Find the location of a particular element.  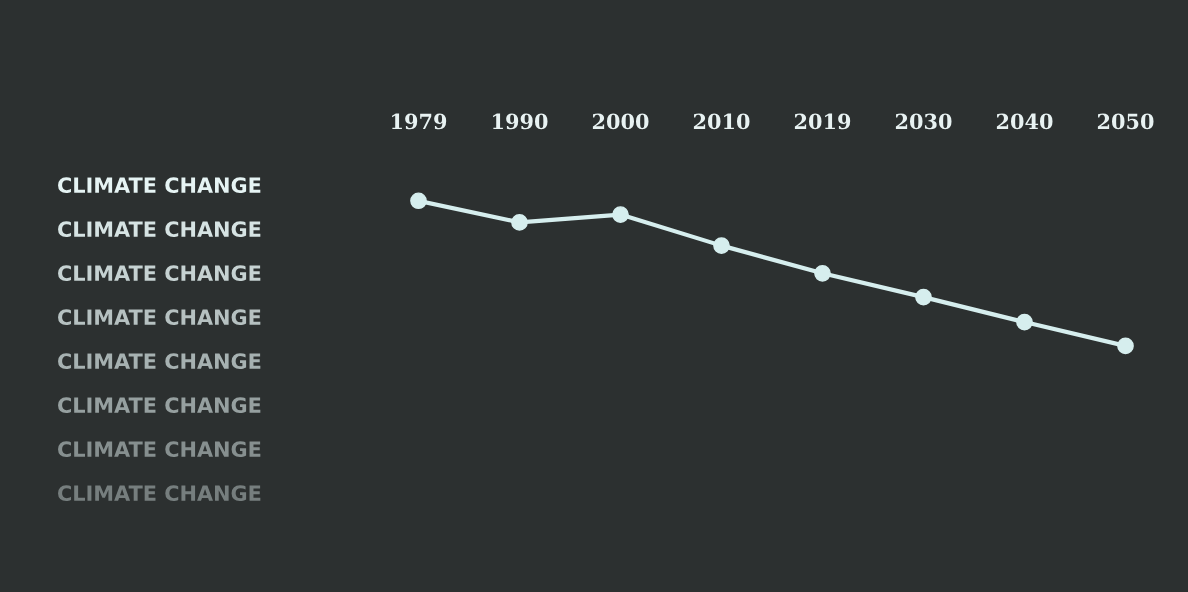

x-tick-label: 2010 is located at coordinates (721, 121).